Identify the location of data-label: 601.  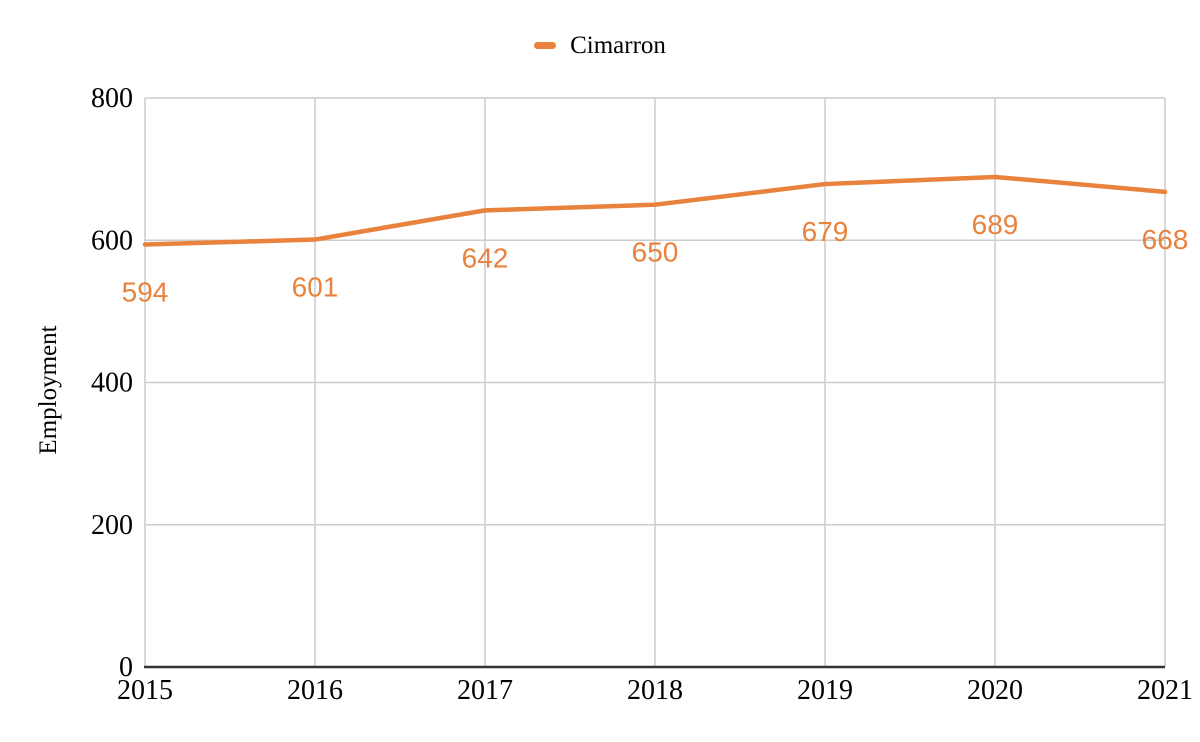
(315, 287).